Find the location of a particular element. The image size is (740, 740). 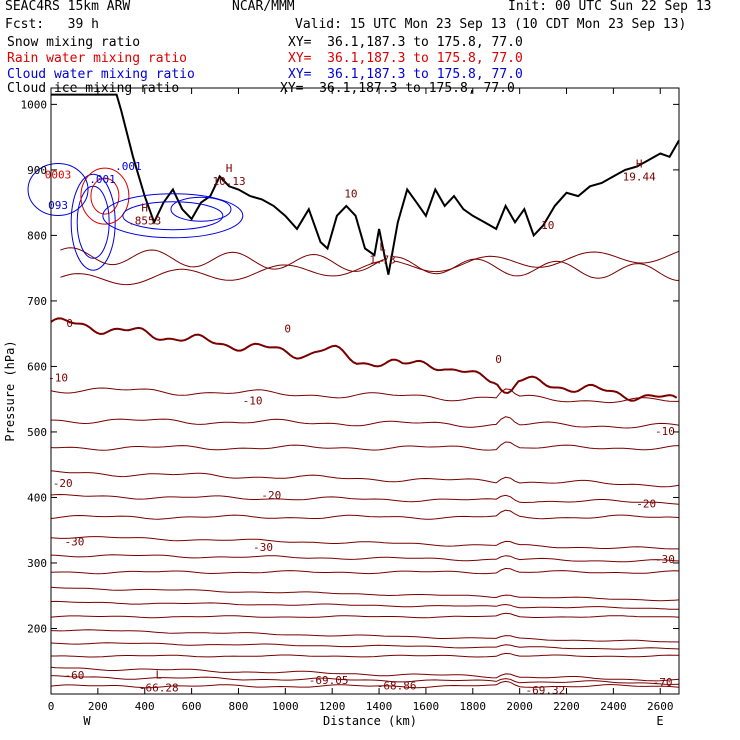

extremum-value: 1.73 is located at coordinates (382, 260).